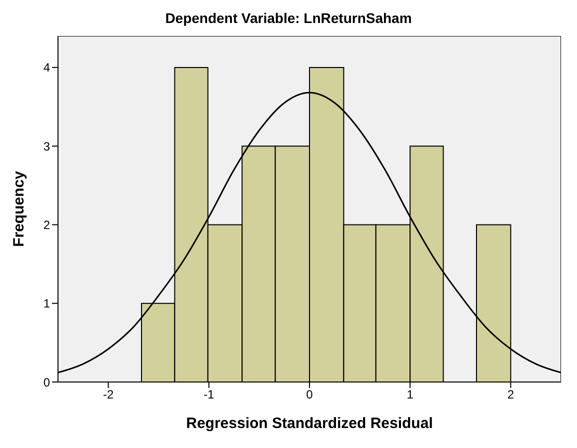 The width and height of the screenshot is (577, 448). Describe the element at coordinates (310, 395) in the screenshot. I see `x-tick-label: 0` at that location.